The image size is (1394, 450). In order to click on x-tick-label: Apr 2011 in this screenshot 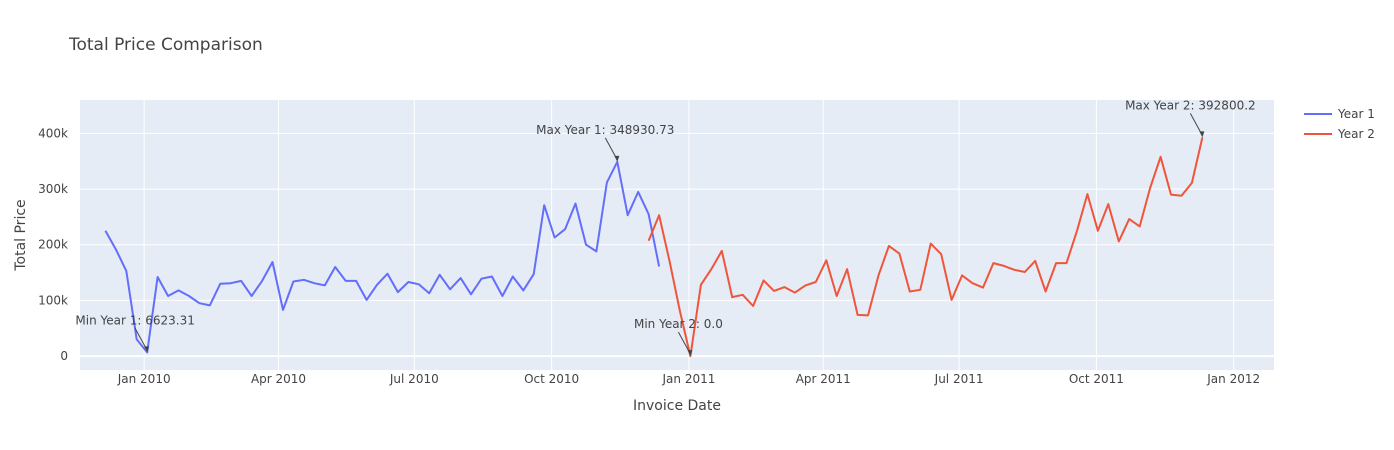, I will do `click(823, 379)`.